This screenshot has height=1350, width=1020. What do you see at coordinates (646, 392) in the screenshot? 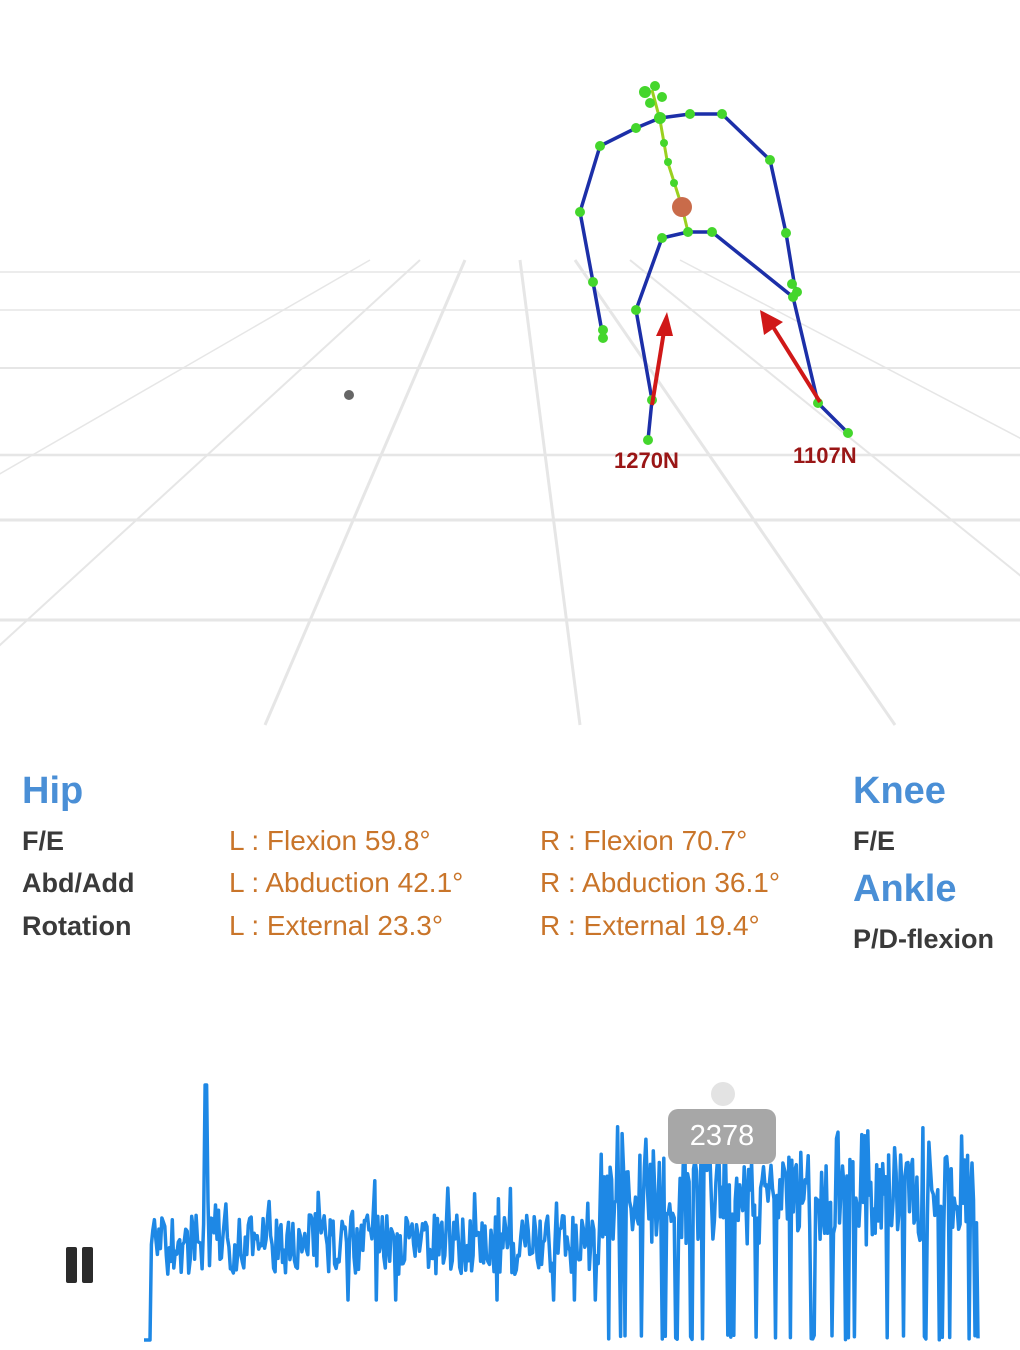
I see `force-vector-left: 1270N` at bounding box center [646, 392].